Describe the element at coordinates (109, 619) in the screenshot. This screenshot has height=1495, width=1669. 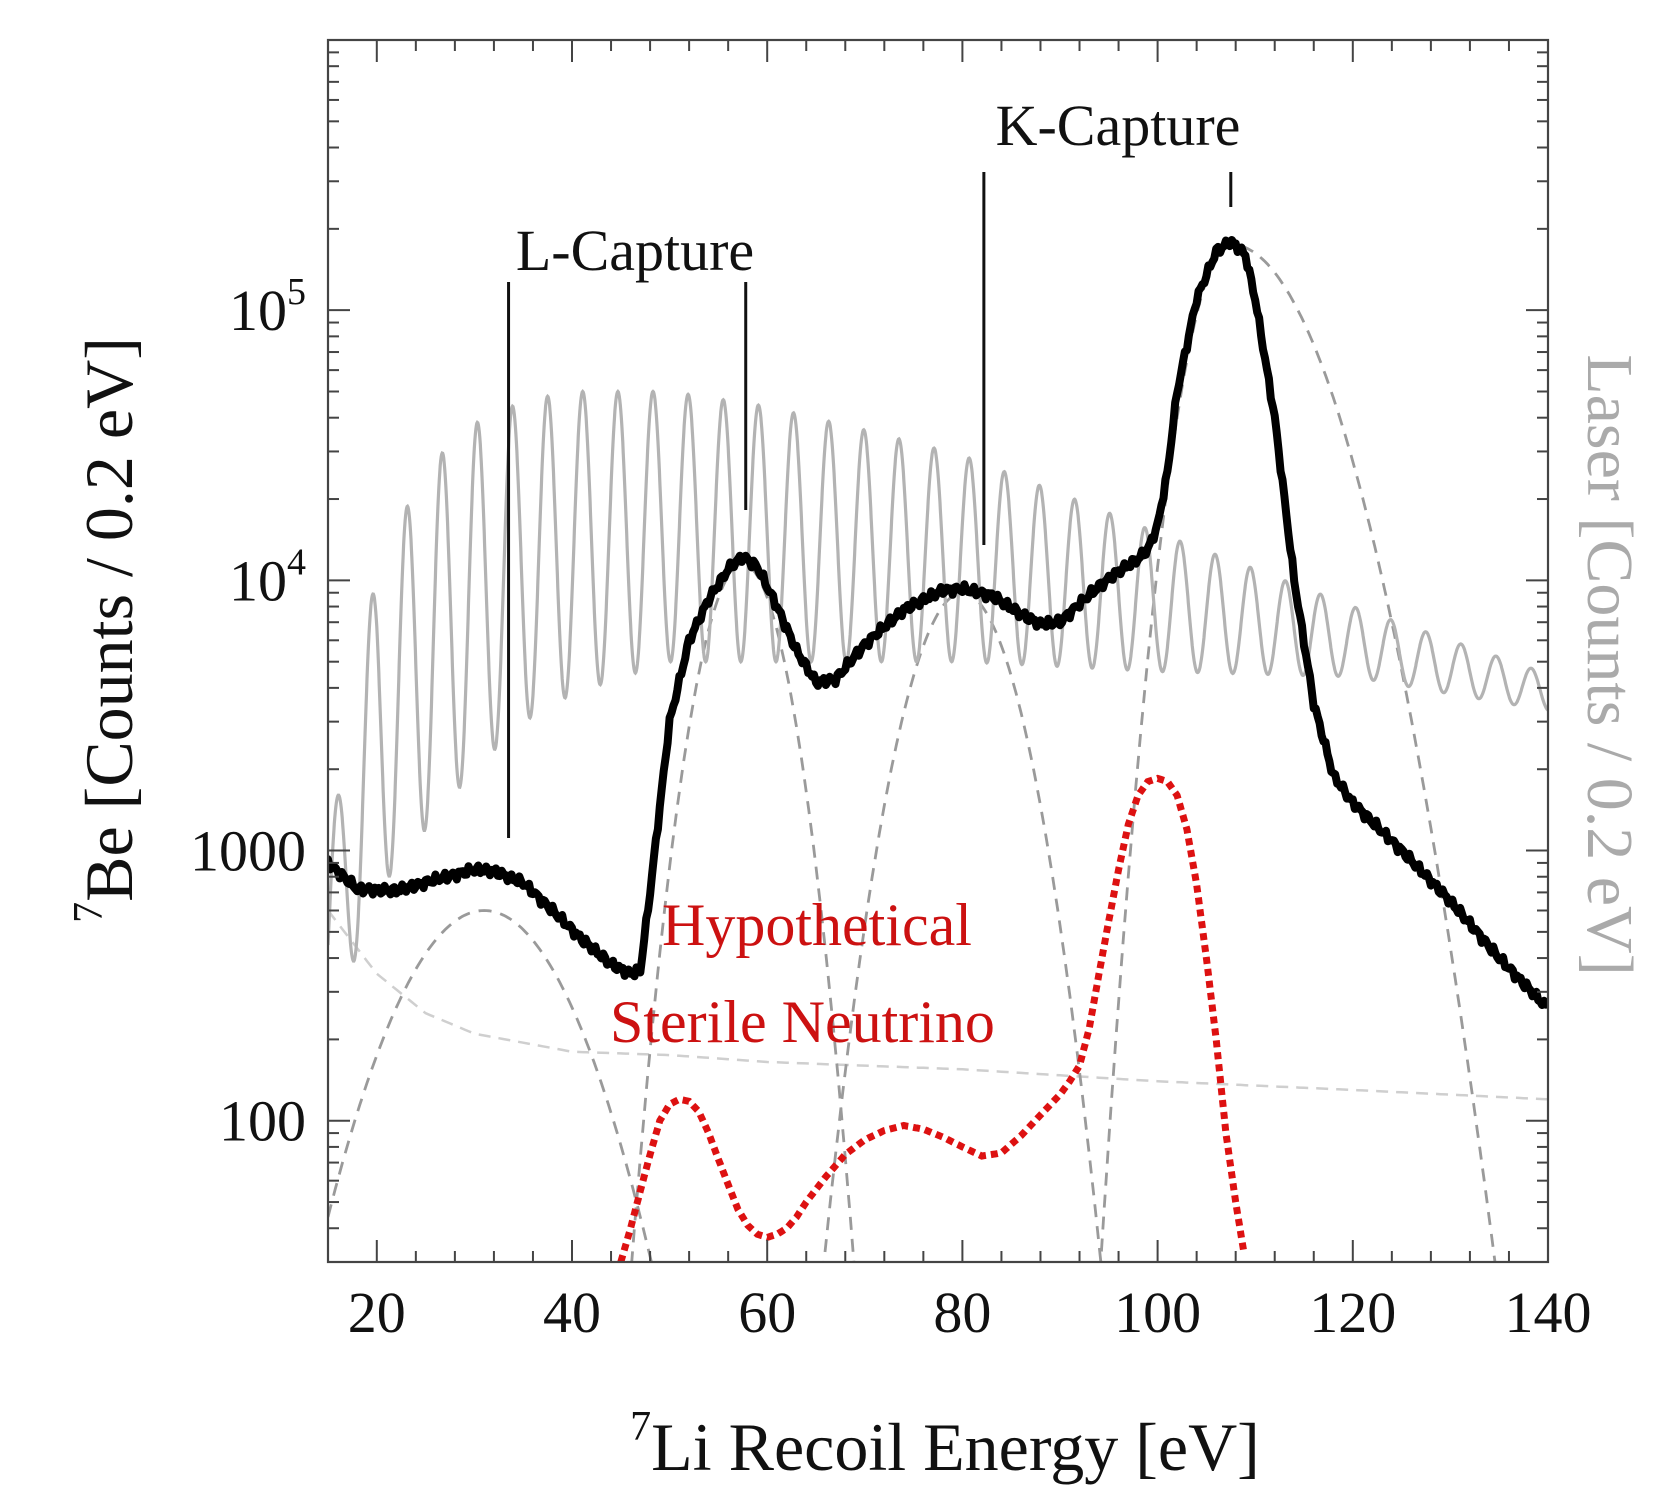
I see `y-axis-label-text: Be [Counts / 0.2 eV]` at that location.